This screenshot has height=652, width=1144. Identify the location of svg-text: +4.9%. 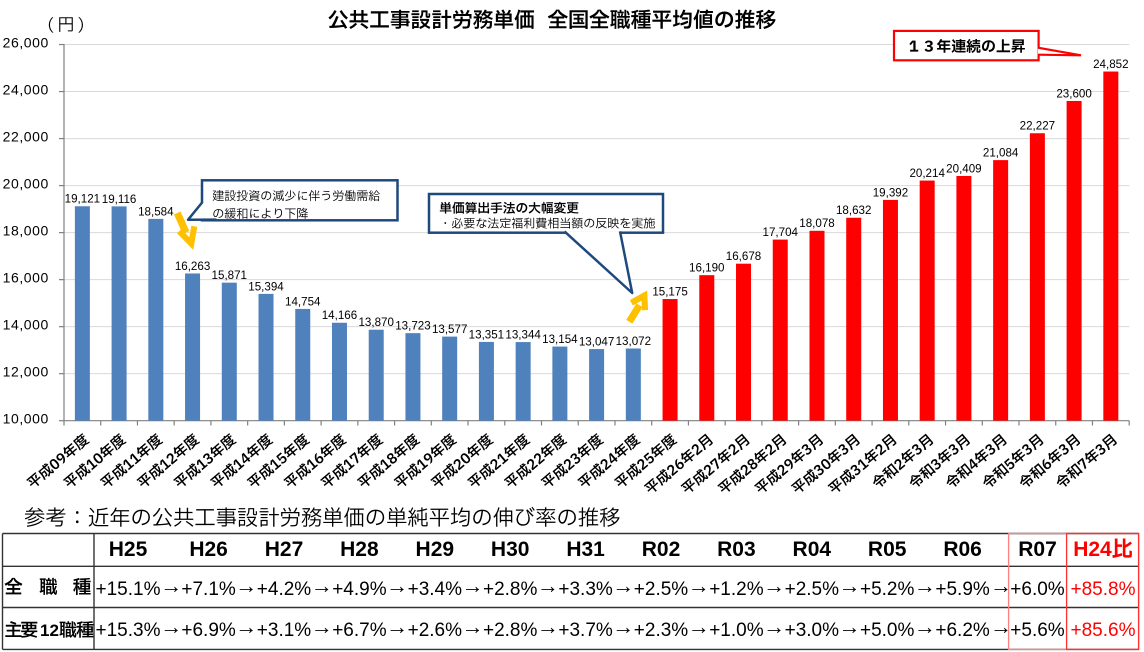
(359, 589).